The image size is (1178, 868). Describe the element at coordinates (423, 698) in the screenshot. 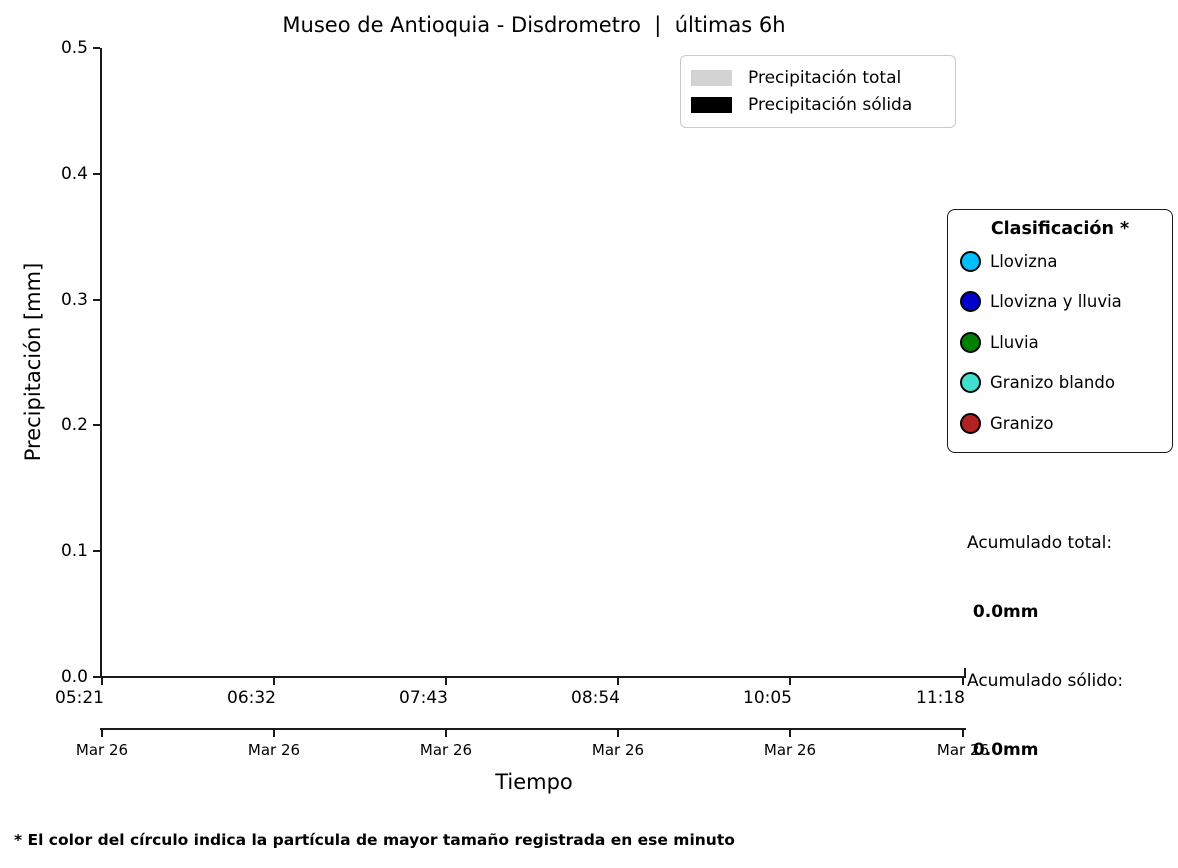

I see `x-tick-label: 07:43` at that location.